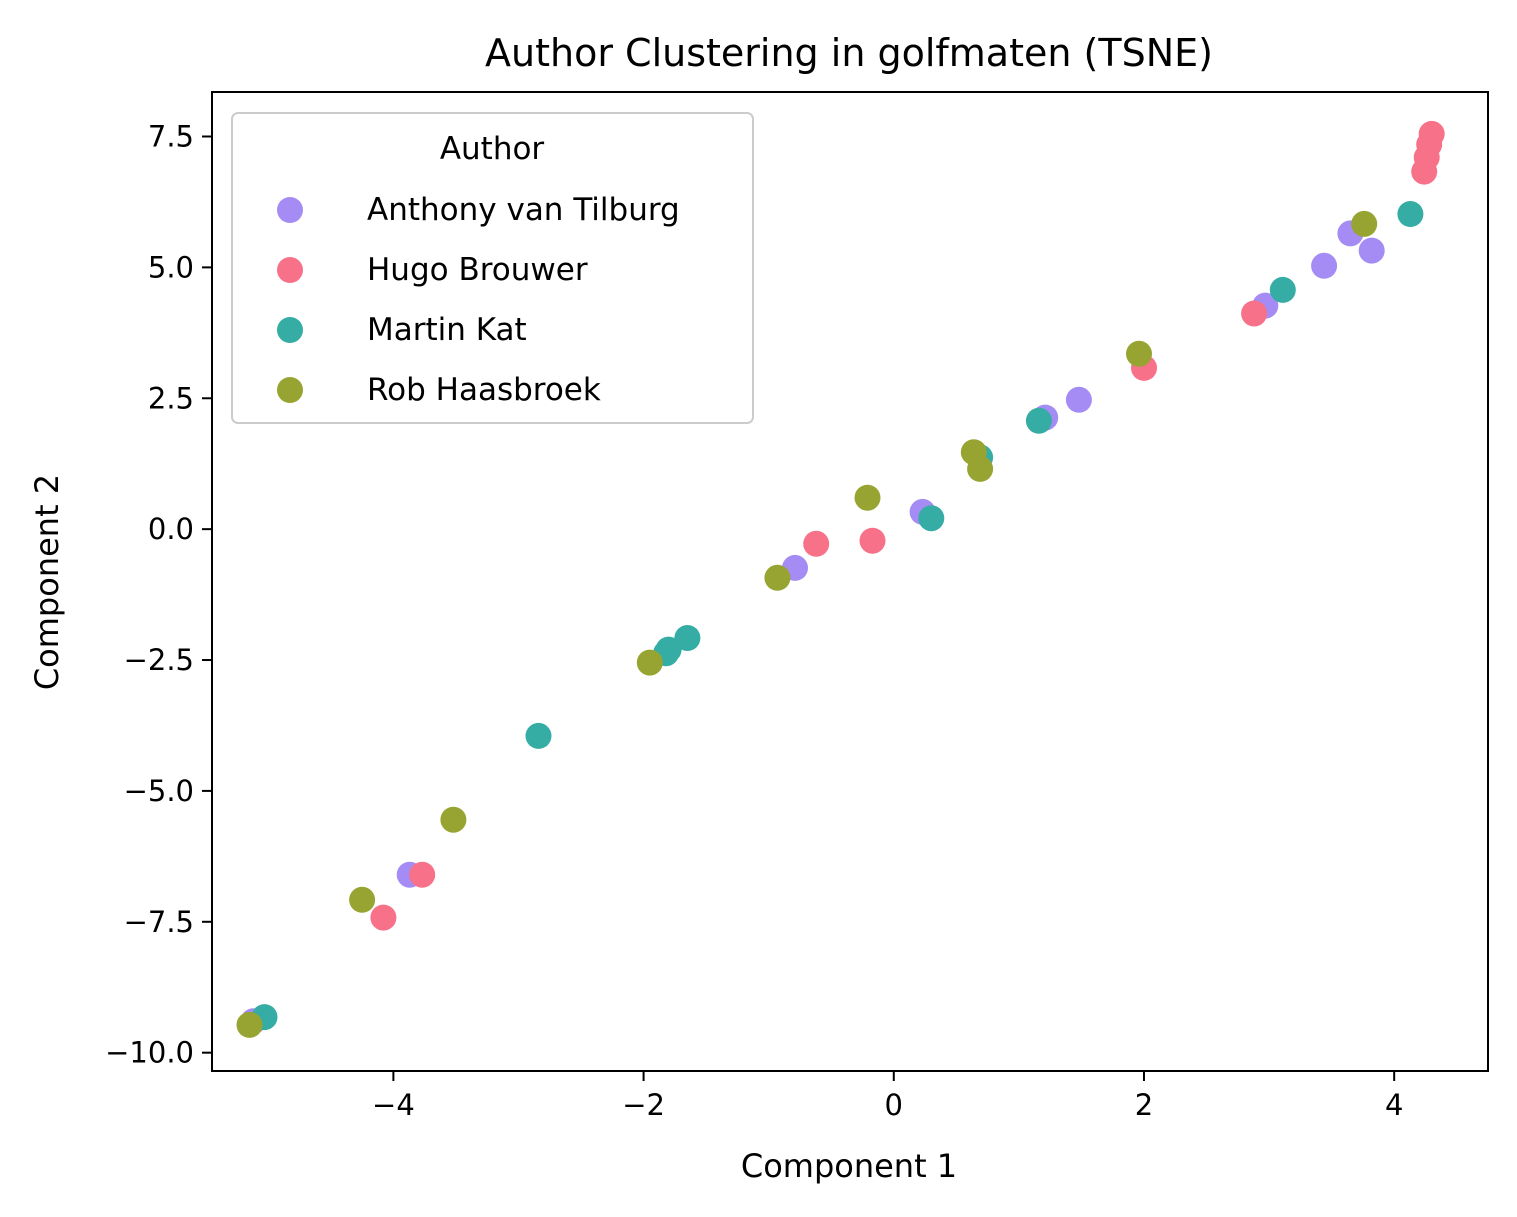  What do you see at coordinates (393, 1105) in the screenshot?
I see `x-tick-label: −4` at bounding box center [393, 1105].